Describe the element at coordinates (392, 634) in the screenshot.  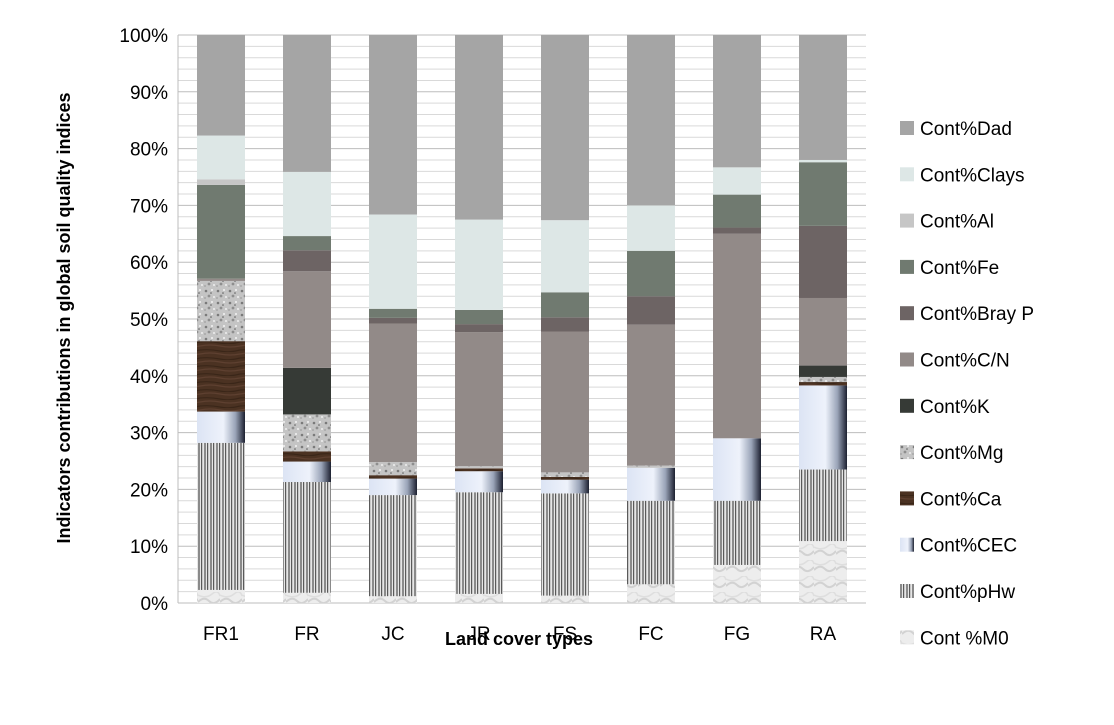
I see `x-tick-label: JC` at that location.